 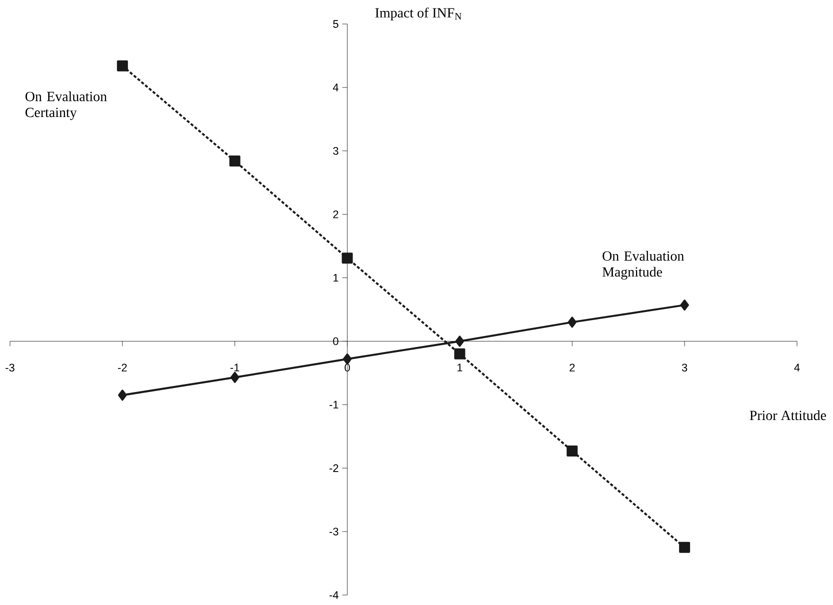 What do you see at coordinates (643, 265) in the screenshot?
I see `series-label: On Evaluation Magnitude` at bounding box center [643, 265].